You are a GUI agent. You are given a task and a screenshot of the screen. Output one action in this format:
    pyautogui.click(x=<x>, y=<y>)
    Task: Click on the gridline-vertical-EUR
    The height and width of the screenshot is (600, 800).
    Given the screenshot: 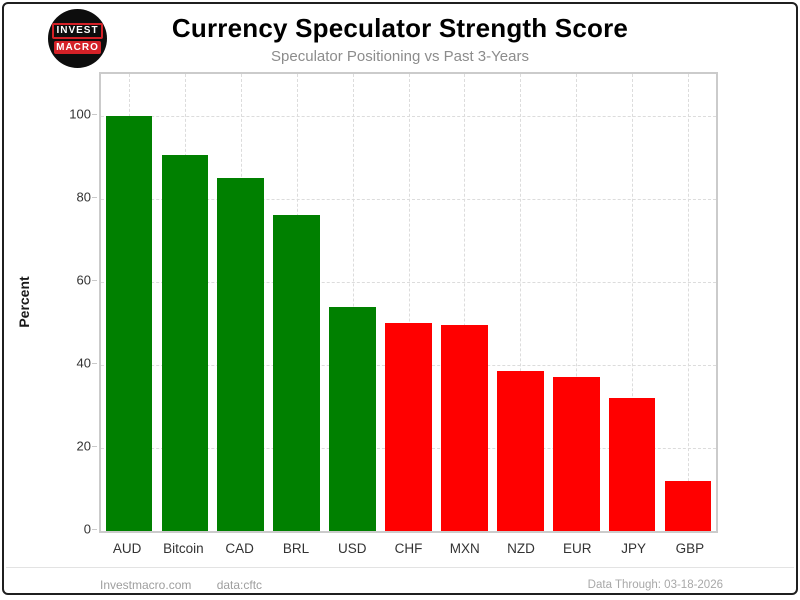 What is the action you would take?
    pyautogui.click(x=577, y=302)
    